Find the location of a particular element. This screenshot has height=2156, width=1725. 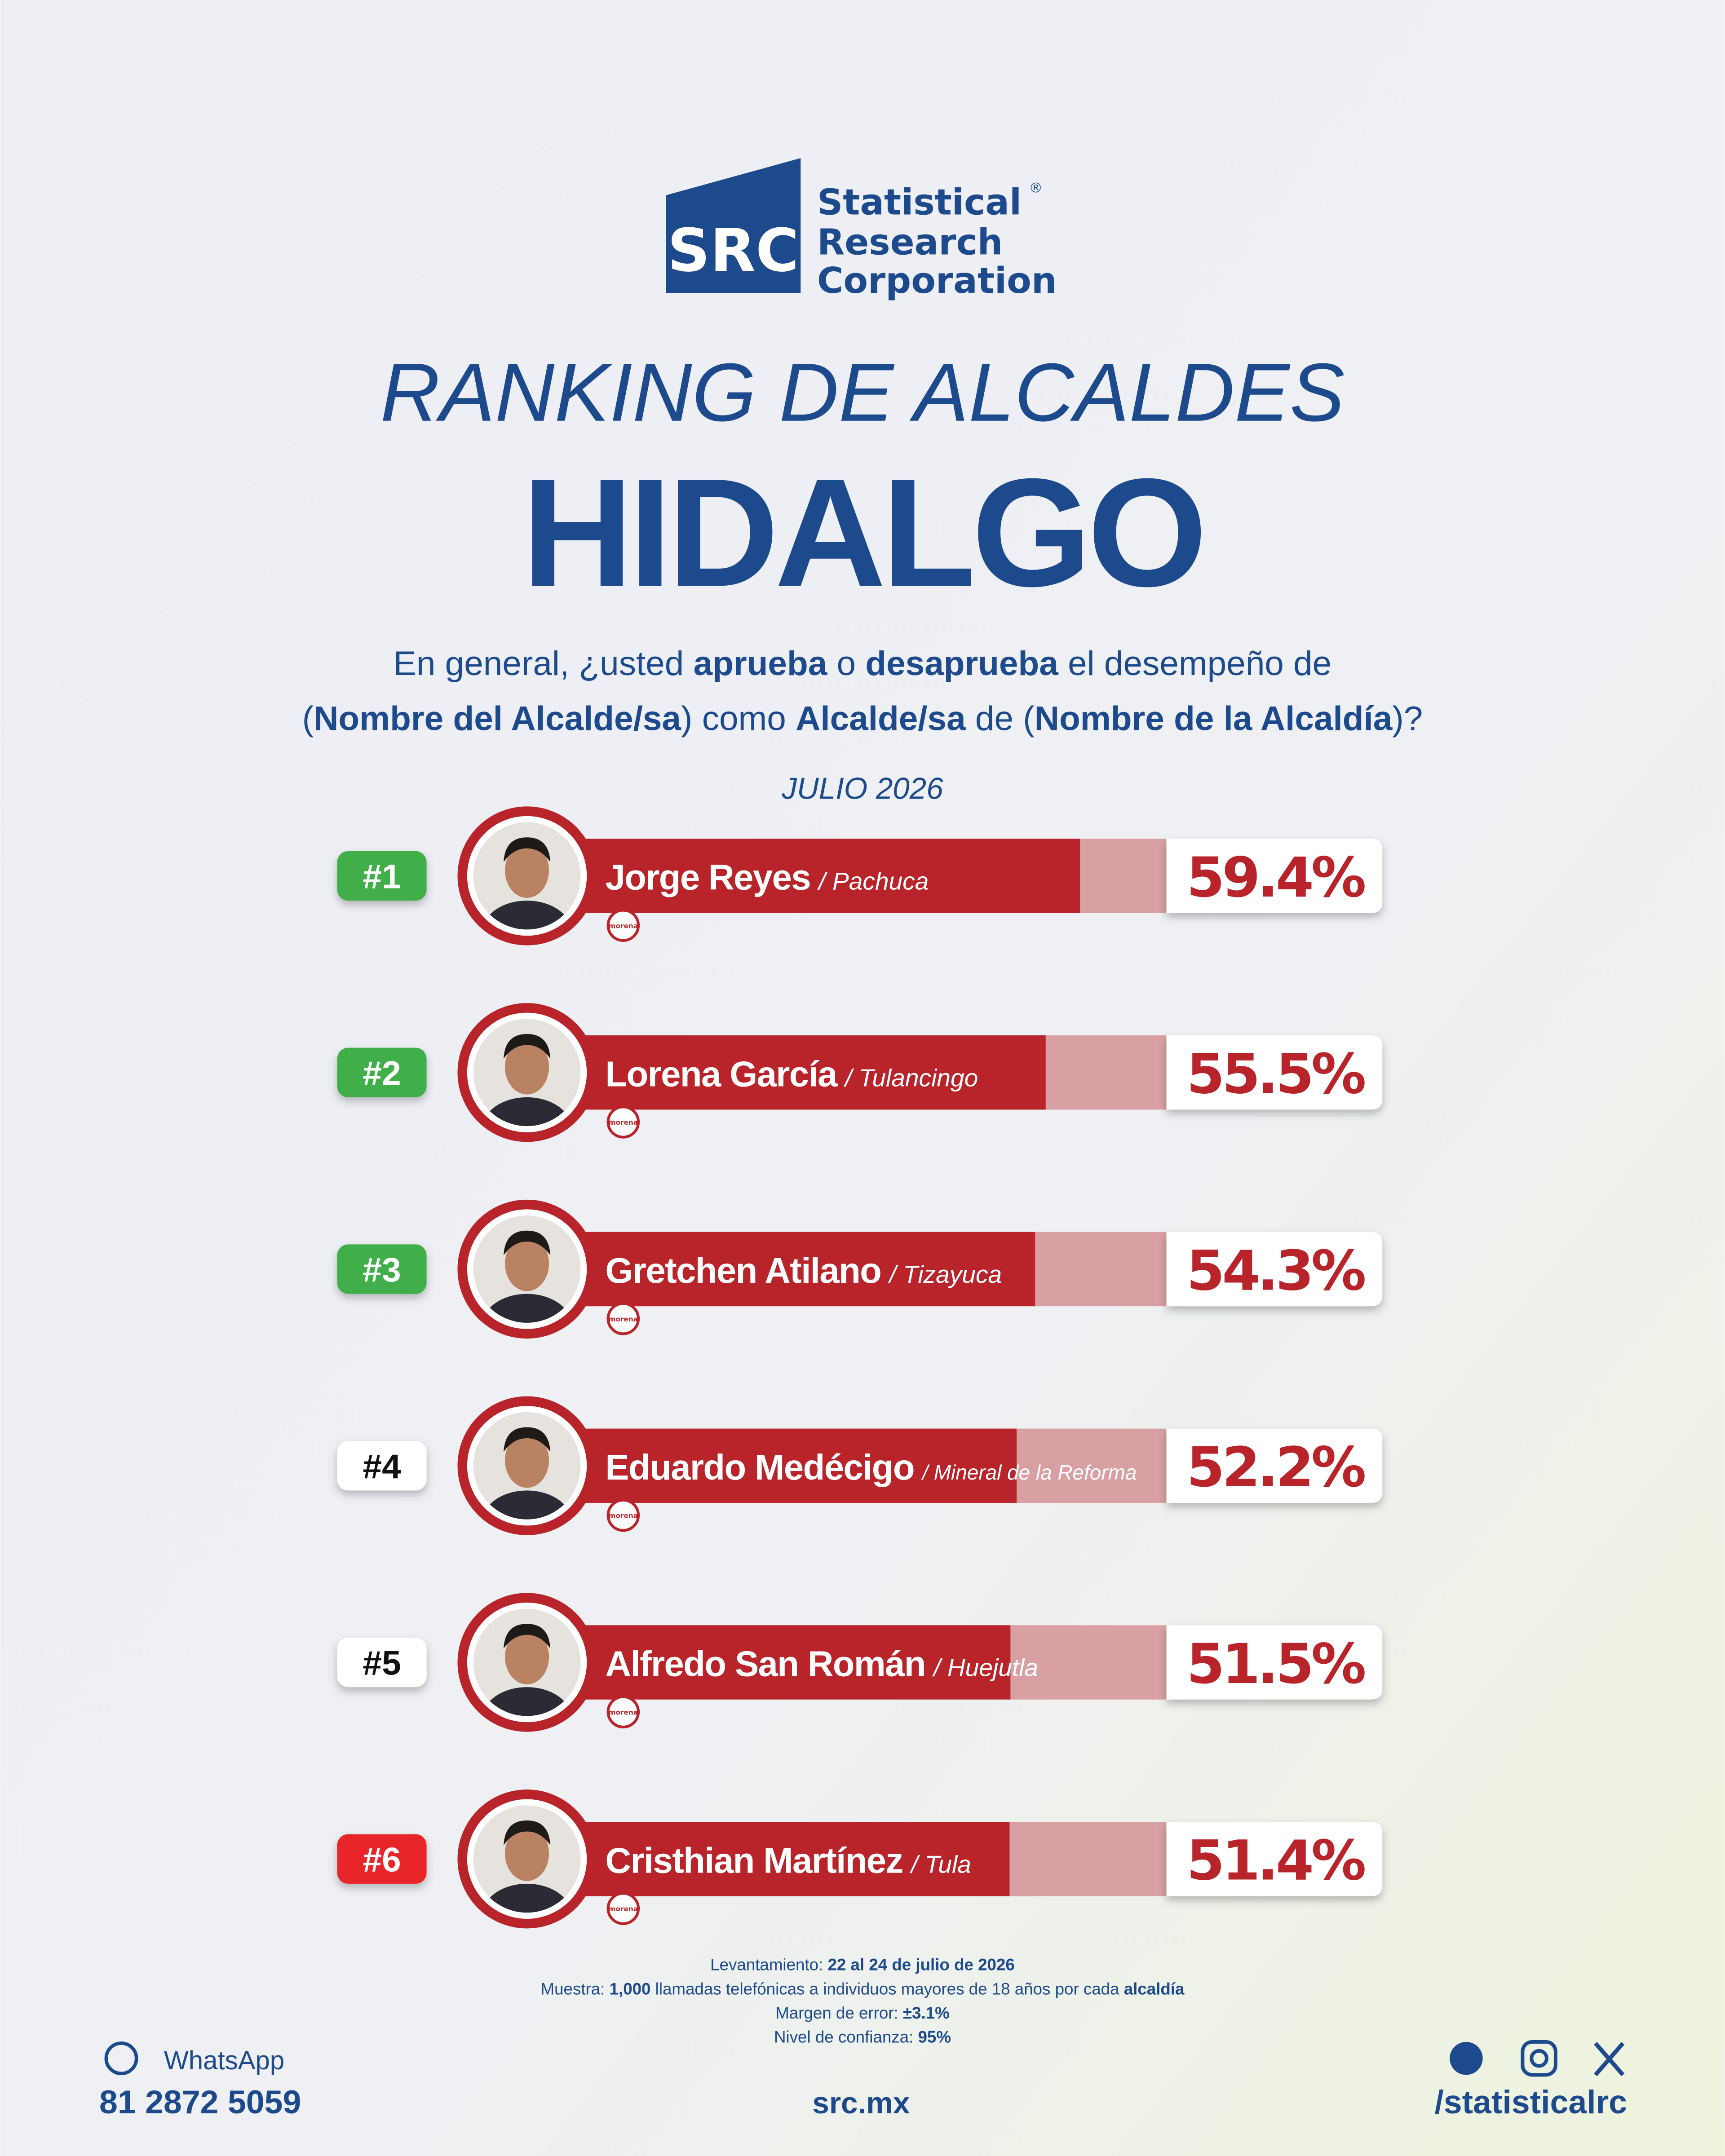

value-label: 59.4% is located at coordinates (1275, 878).